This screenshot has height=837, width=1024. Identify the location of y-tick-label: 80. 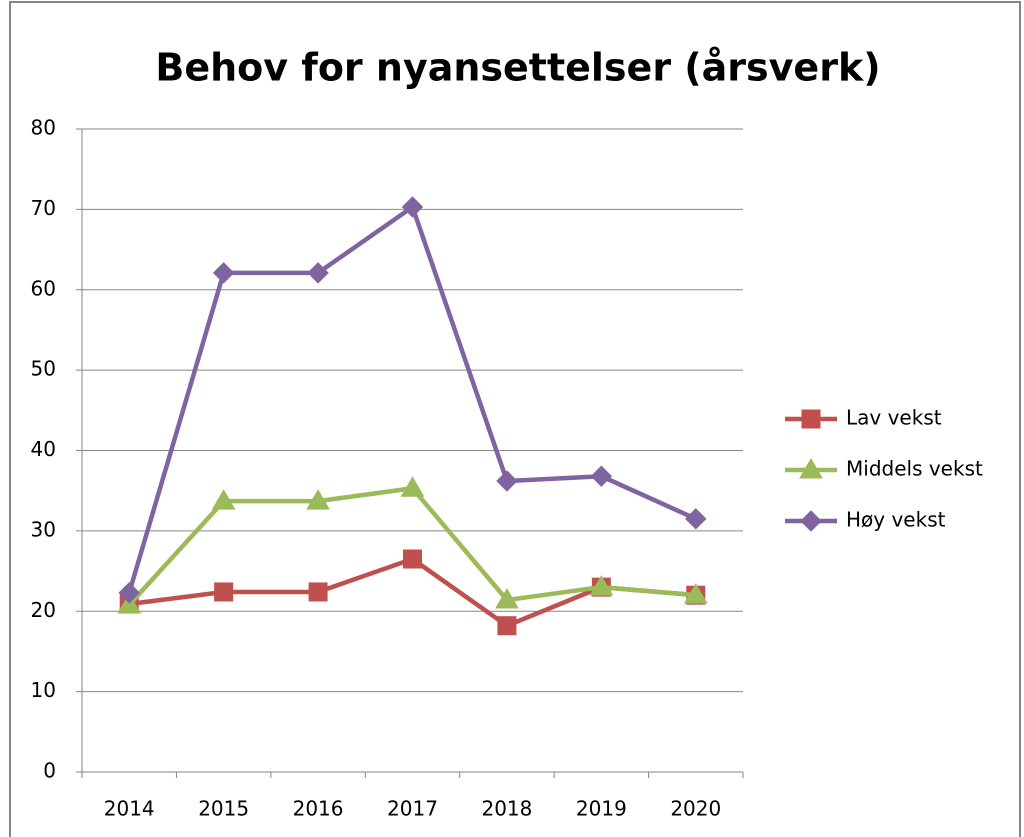
(43, 128).